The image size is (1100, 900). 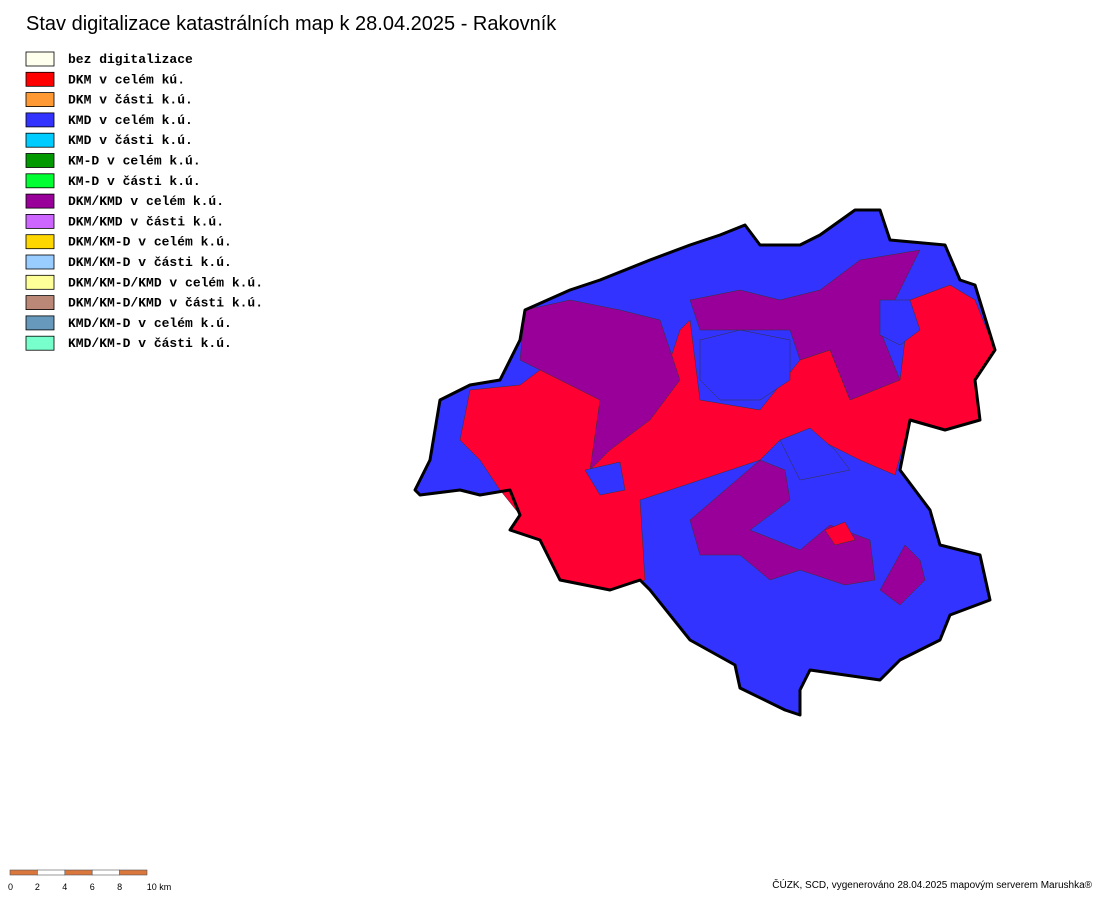 What do you see at coordinates (134, 181) in the screenshot?
I see `legend-label: KM-D v části k.ú.` at bounding box center [134, 181].